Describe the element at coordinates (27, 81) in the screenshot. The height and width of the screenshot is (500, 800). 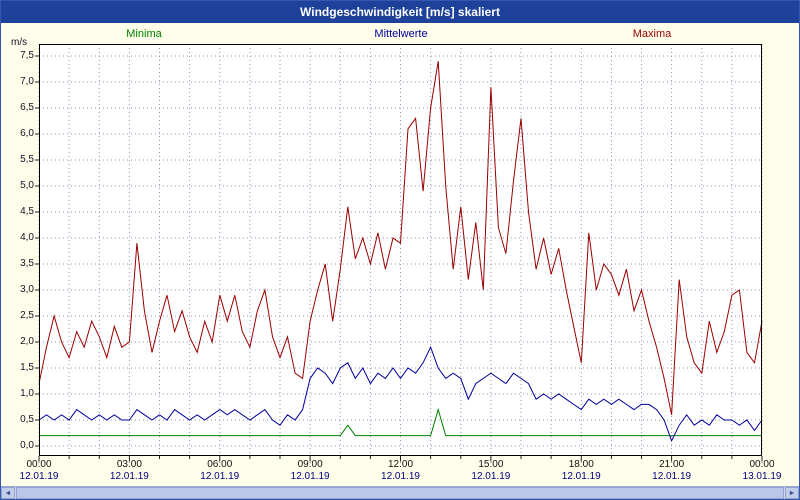
I see `y-axis-tick-label: 7,0` at that location.